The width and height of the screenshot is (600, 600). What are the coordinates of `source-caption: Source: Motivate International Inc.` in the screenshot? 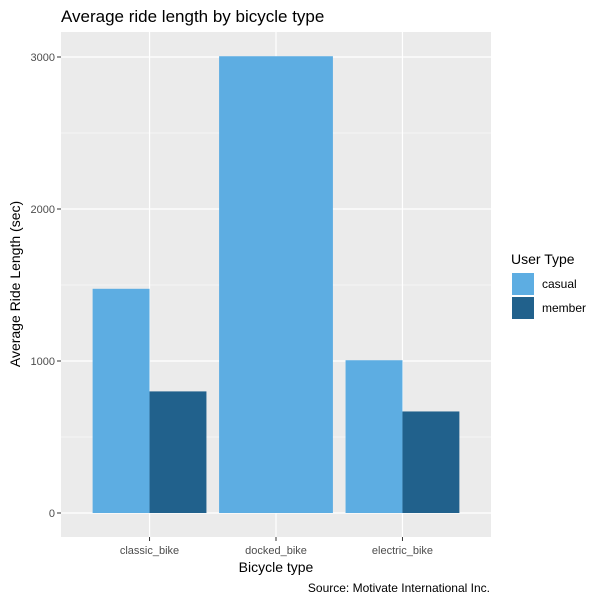 It's located at (399, 588).